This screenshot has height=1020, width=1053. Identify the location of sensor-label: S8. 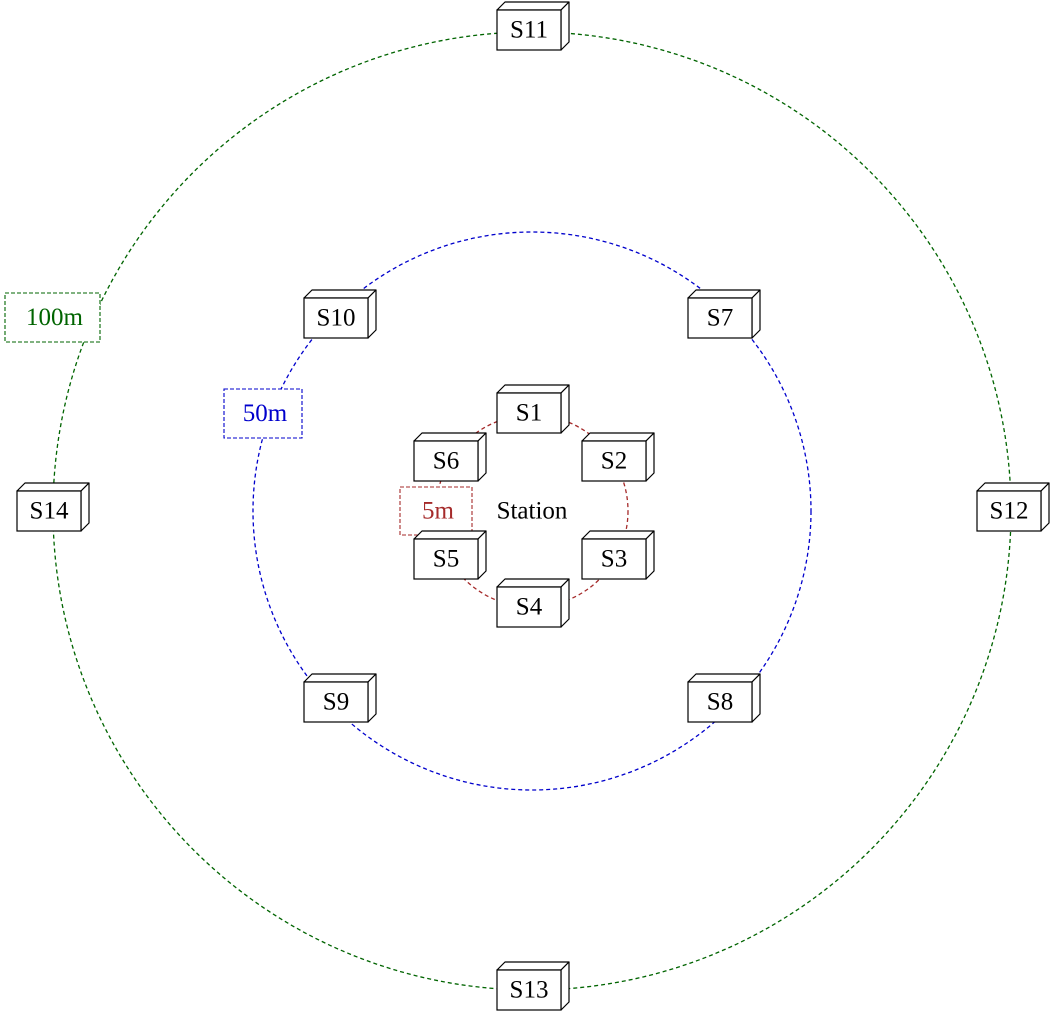
(720, 702).